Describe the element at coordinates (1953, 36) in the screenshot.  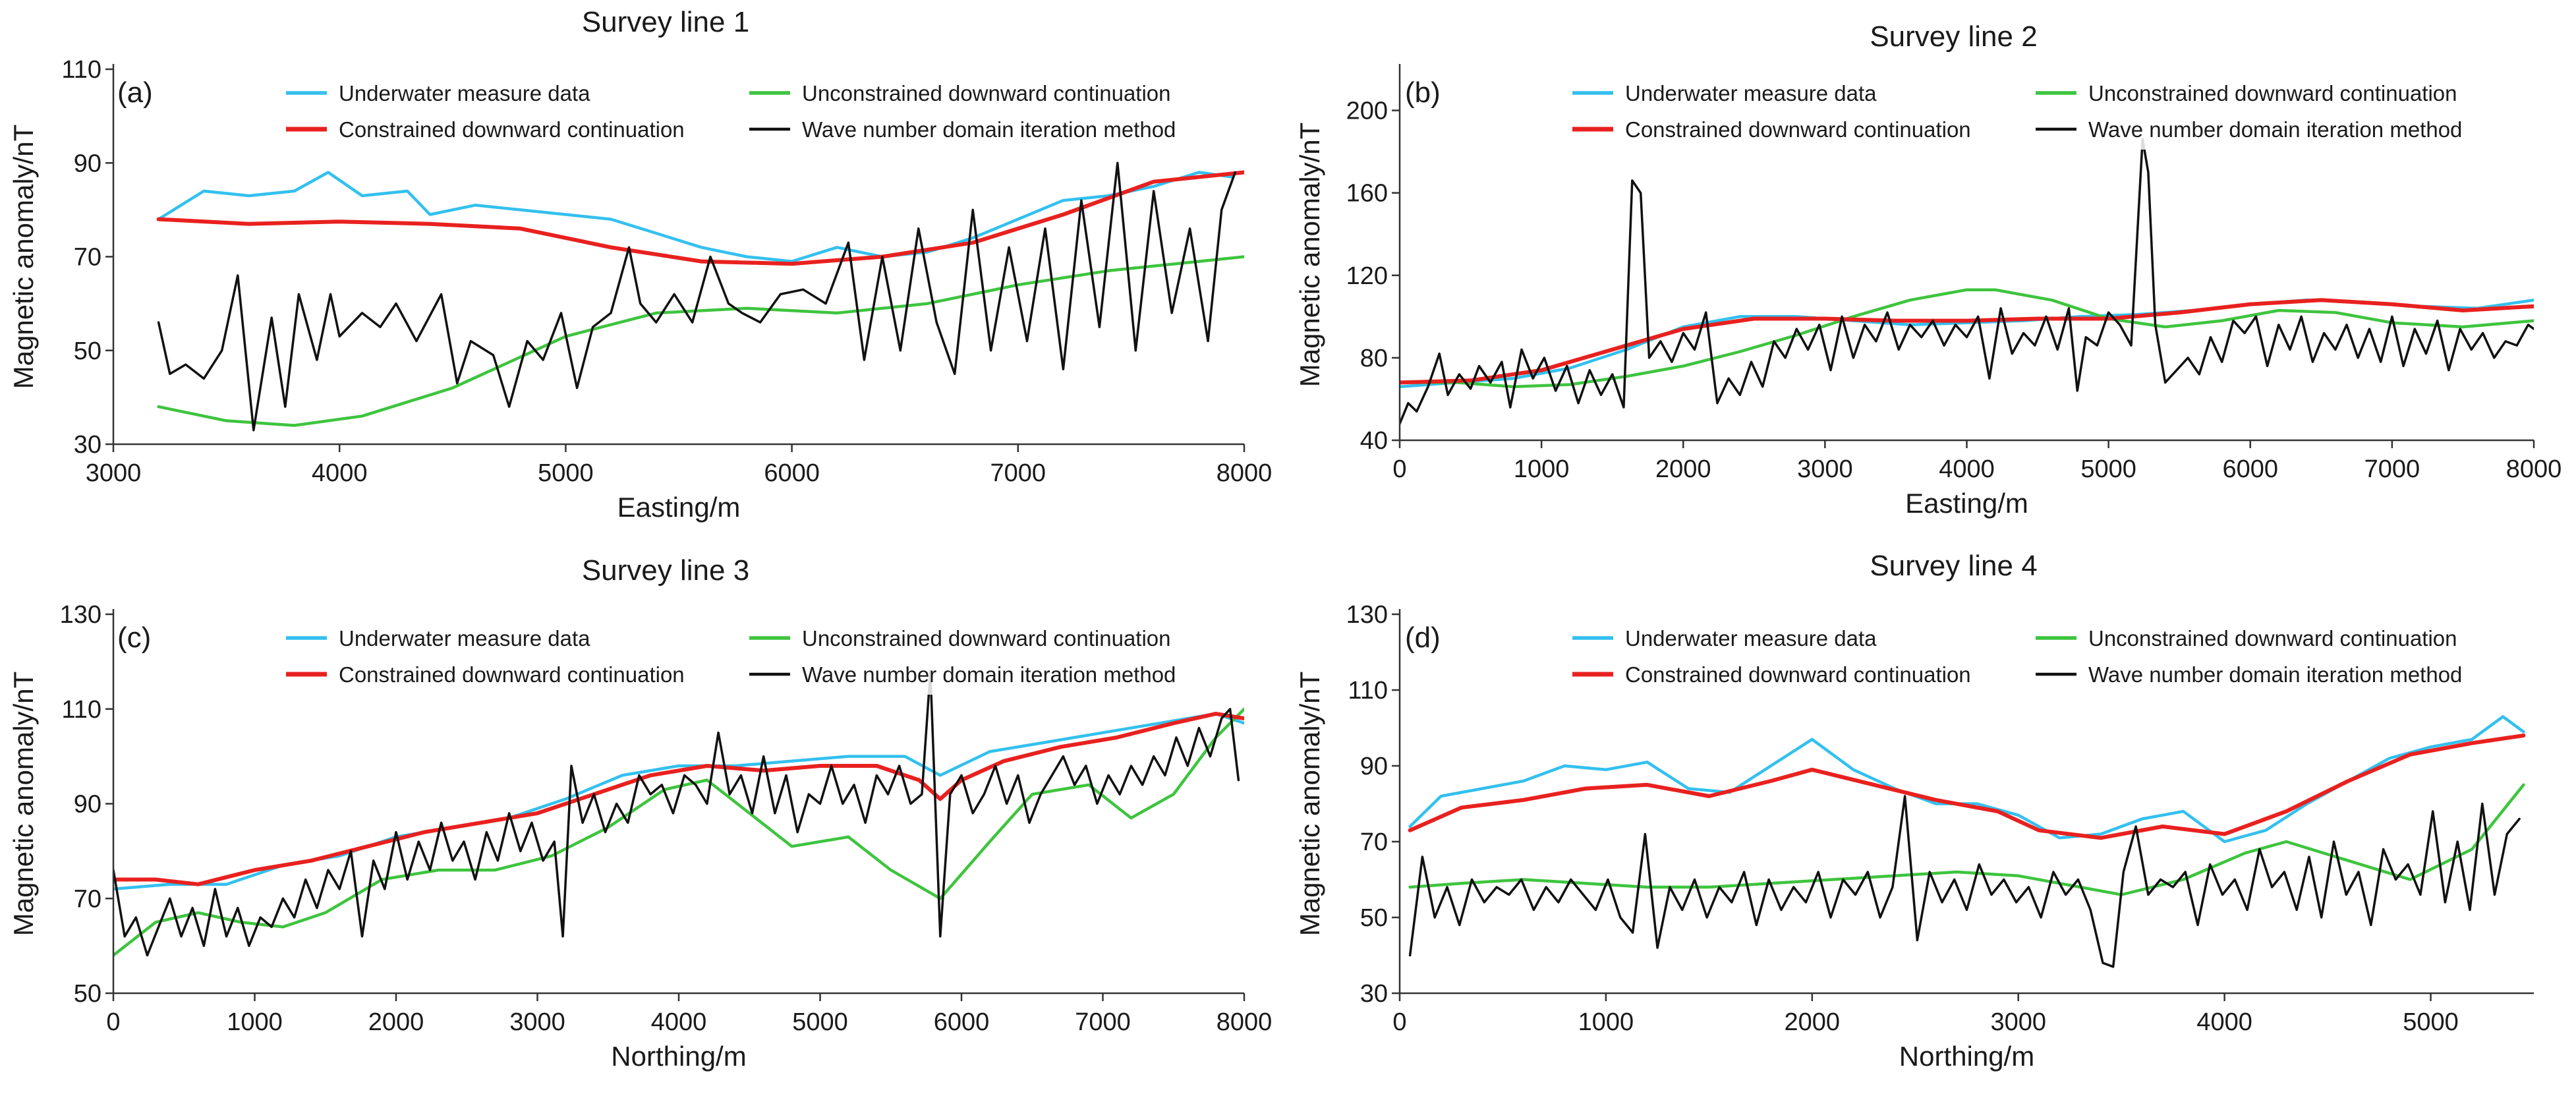
I see `chart-title: Survey line 2` at that location.